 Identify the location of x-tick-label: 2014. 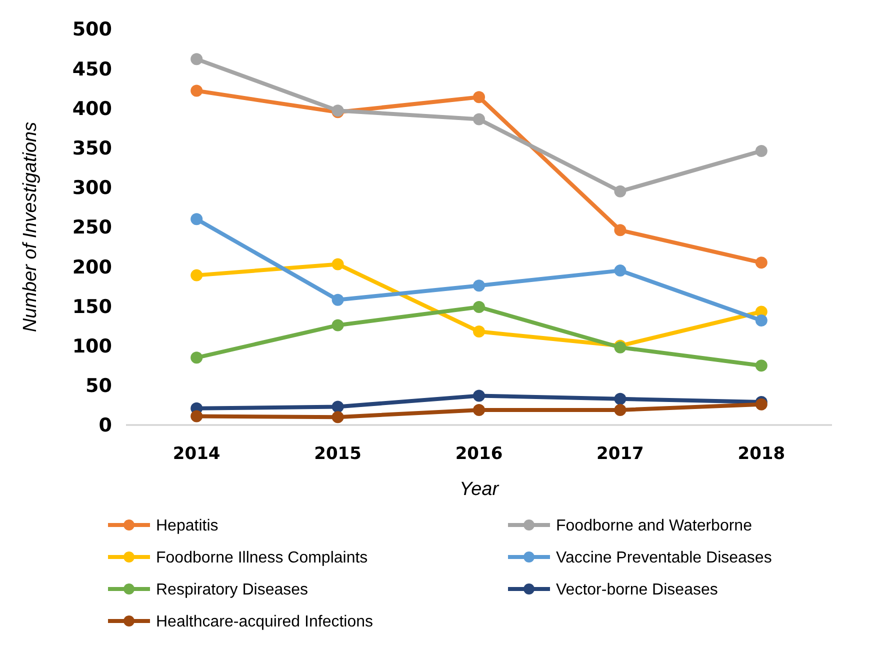
(196, 454).